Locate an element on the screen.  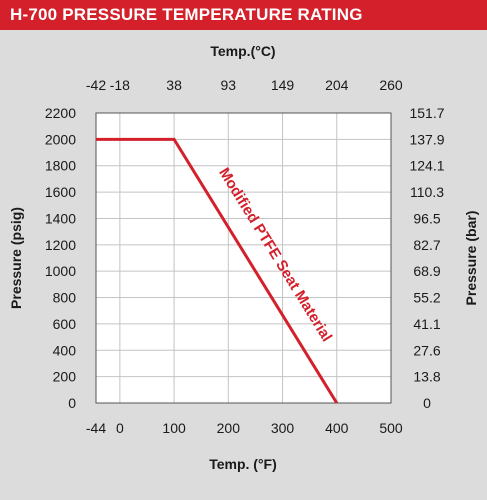
y-tick-label: 400 is located at coordinates (65, 350).